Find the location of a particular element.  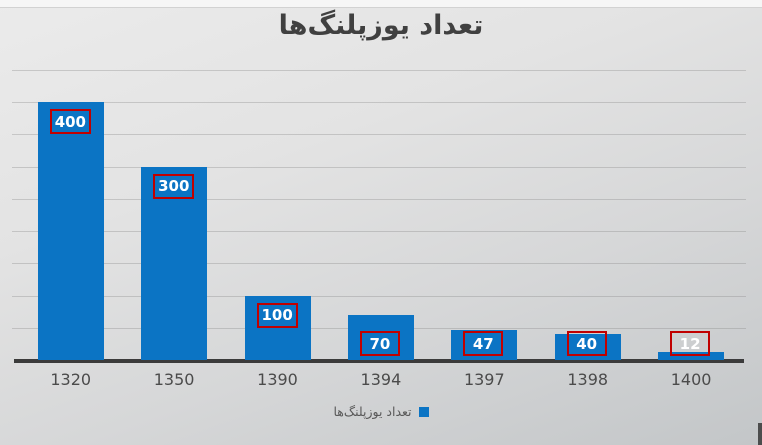

bar-value-label: 300 is located at coordinates (174, 186).